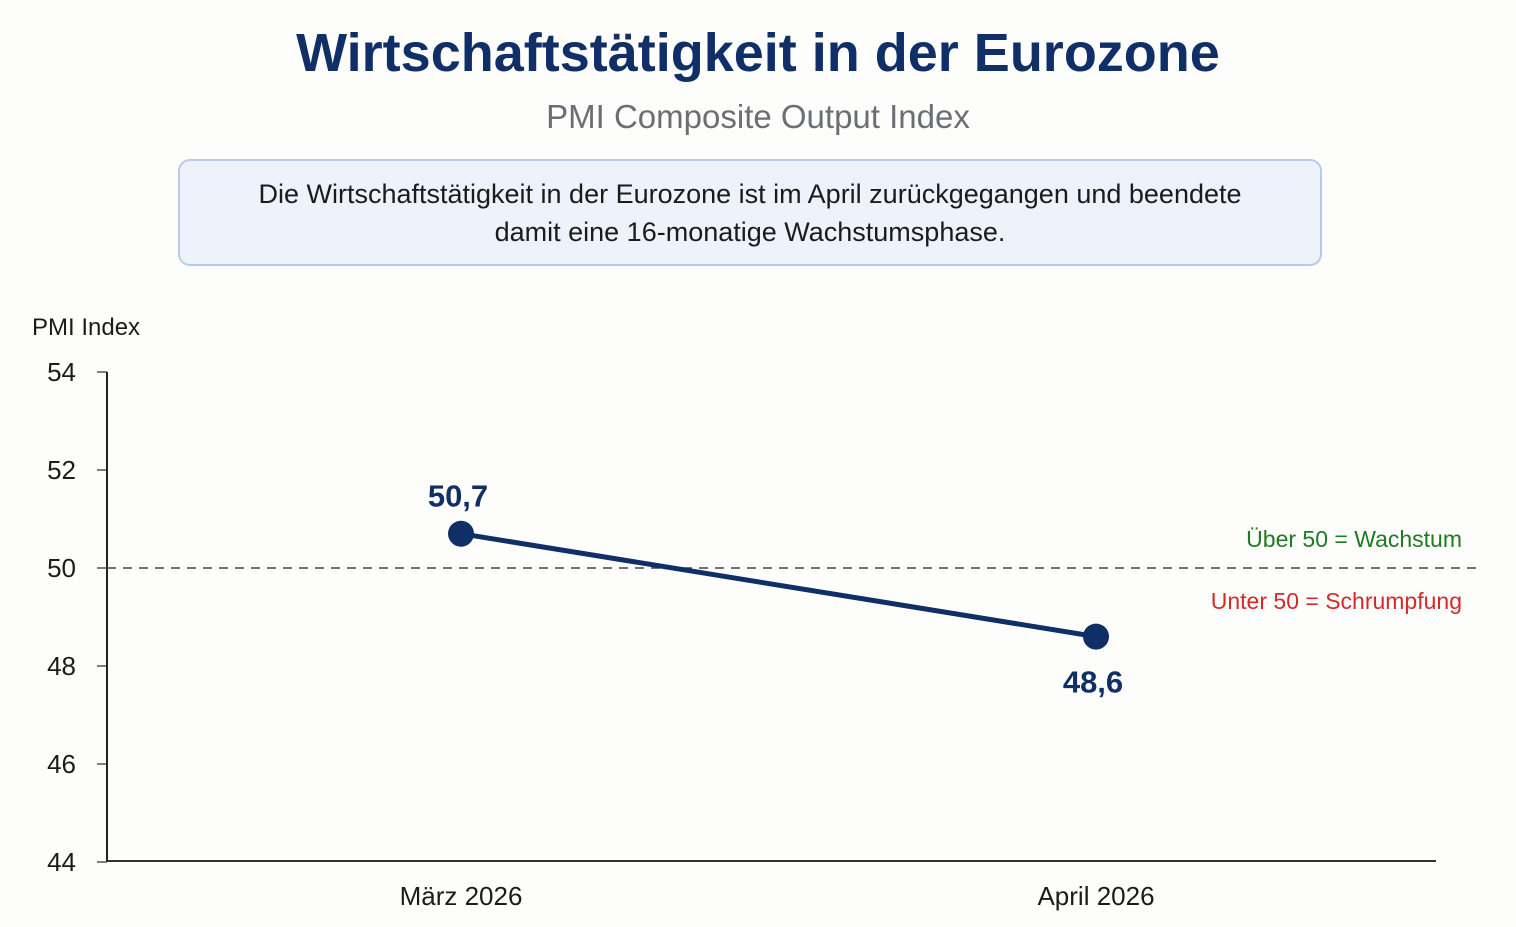 The image size is (1516, 927). What do you see at coordinates (458, 496) in the screenshot?
I see `data-label: 50,7` at bounding box center [458, 496].